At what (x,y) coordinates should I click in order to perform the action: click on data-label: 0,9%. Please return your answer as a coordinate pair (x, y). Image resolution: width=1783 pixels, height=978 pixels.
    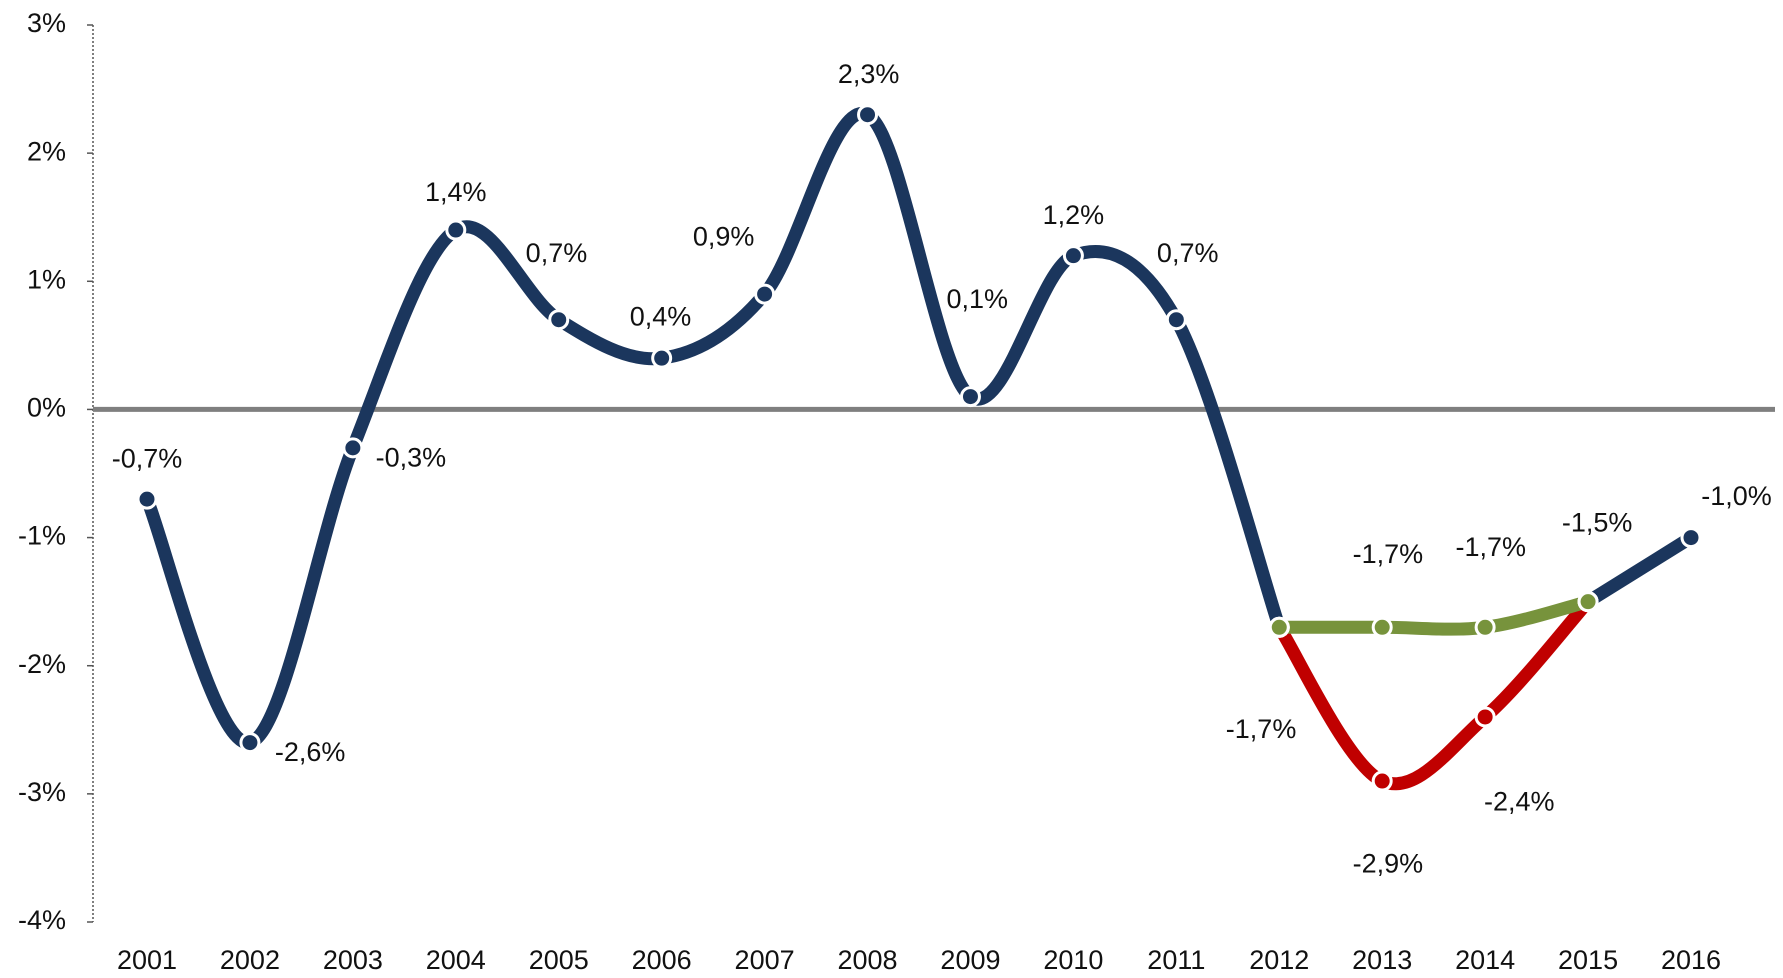
    Looking at the image, I should click on (724, 237).